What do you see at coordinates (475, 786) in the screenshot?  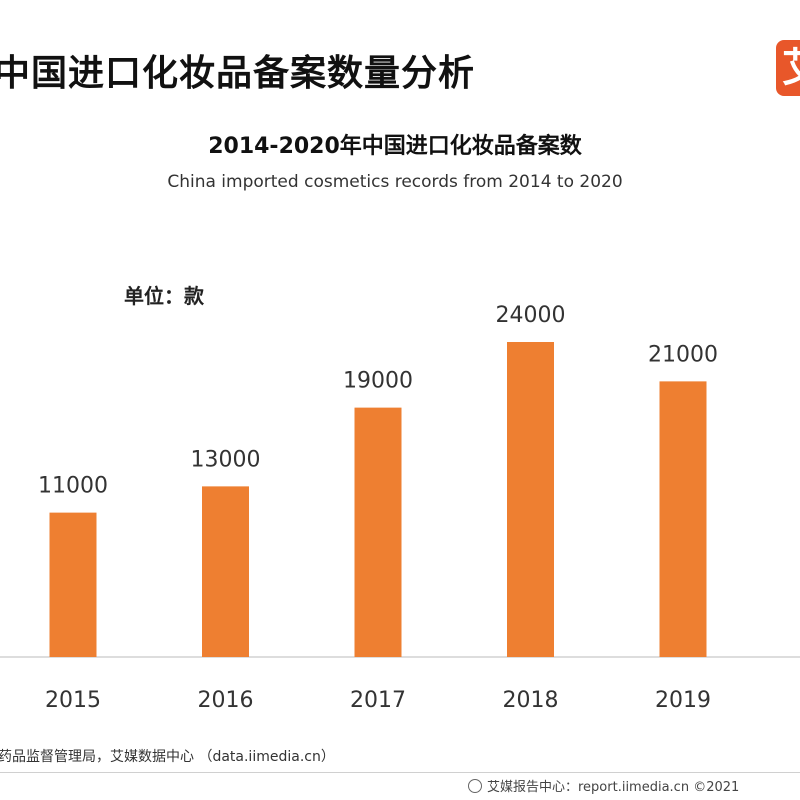 I see `globe-icon` at bounding box center [475, 786].